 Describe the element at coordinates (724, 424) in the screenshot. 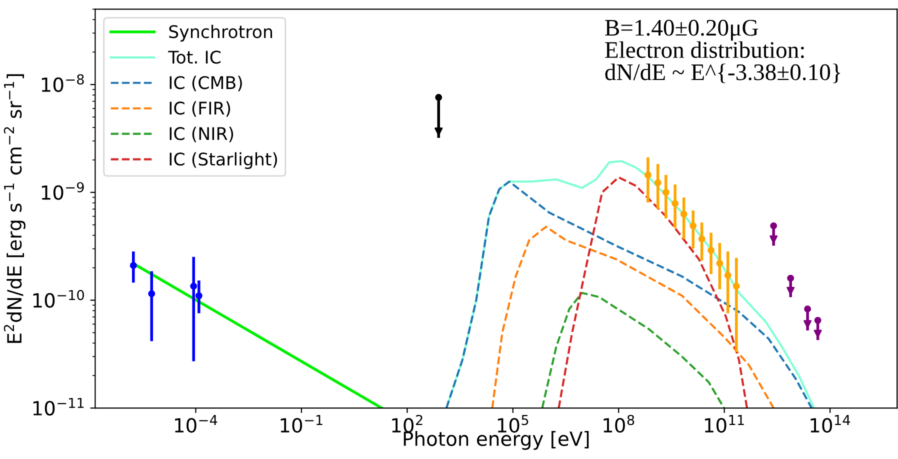

I see `x-tick-label: 10$^{11}$` at that location.